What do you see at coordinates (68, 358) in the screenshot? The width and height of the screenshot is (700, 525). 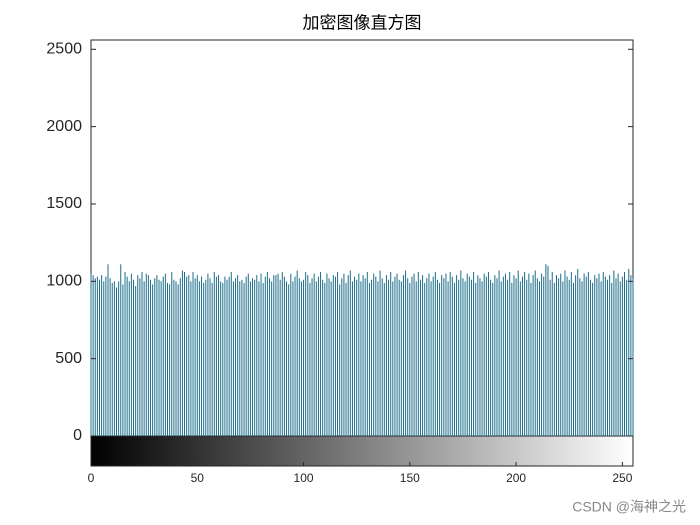 I see `y-tick-label: 500` at bounding box center [68, 358].